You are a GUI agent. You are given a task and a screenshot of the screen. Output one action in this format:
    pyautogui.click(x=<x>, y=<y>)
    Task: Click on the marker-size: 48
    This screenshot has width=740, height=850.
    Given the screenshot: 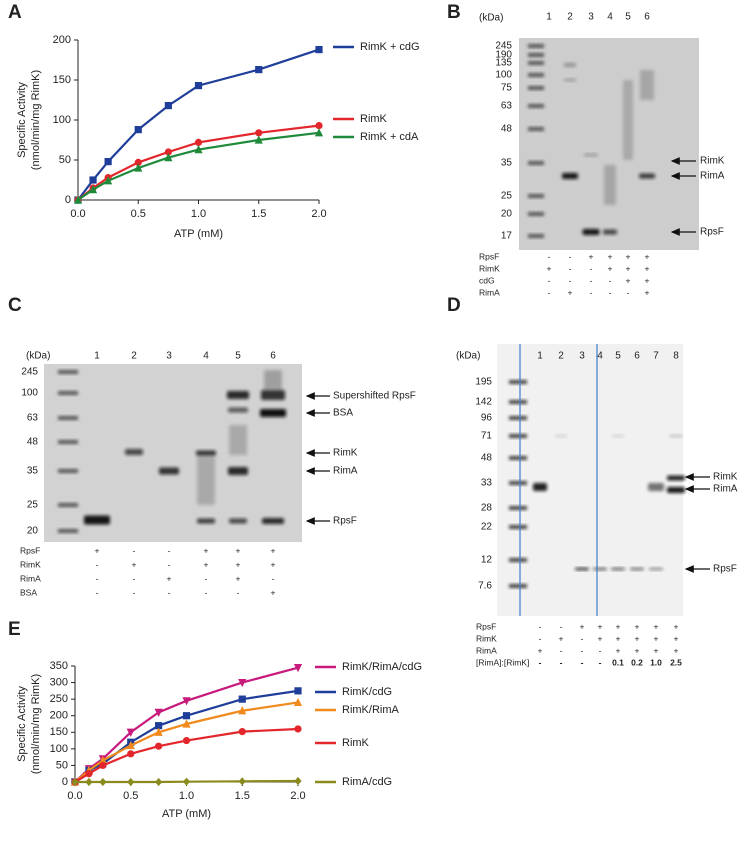 What is the action you would take?
    pyautogui.click(x=487, y=458)
    